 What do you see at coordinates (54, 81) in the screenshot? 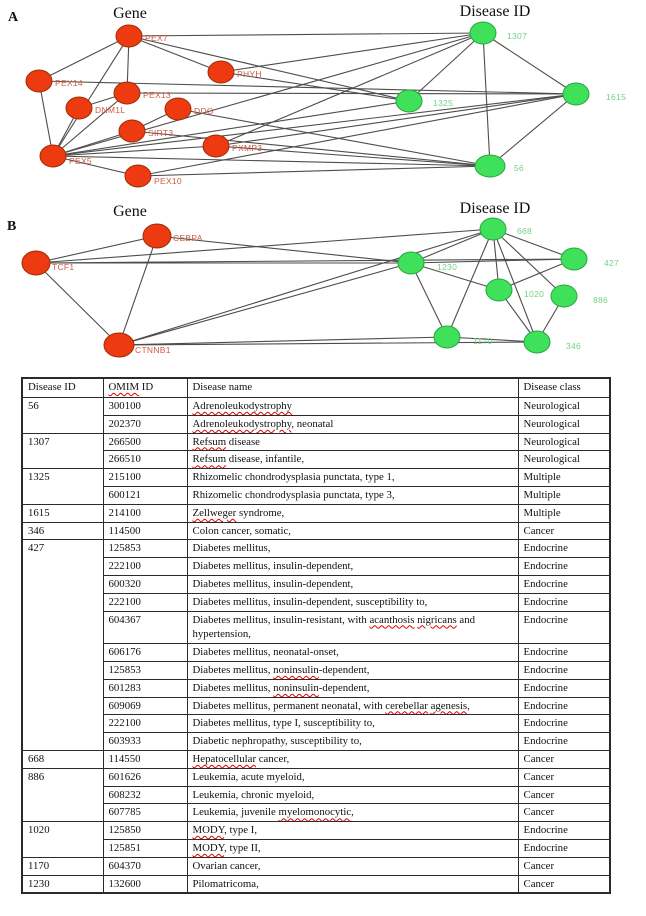
I see `gene-node-PEX14: PEX14` at bounding box center [54, 81].